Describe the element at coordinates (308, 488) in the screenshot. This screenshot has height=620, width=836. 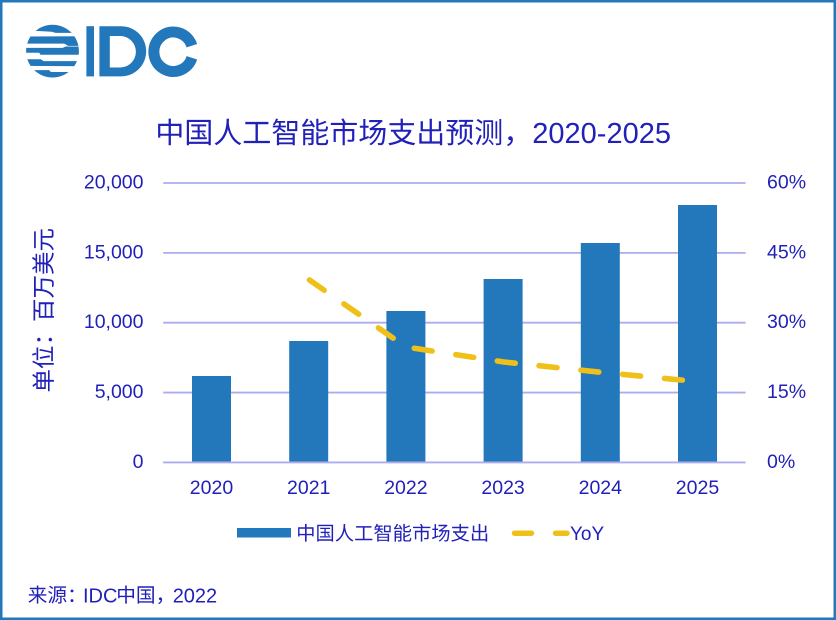
I see `svg-text: 2021` at that location.